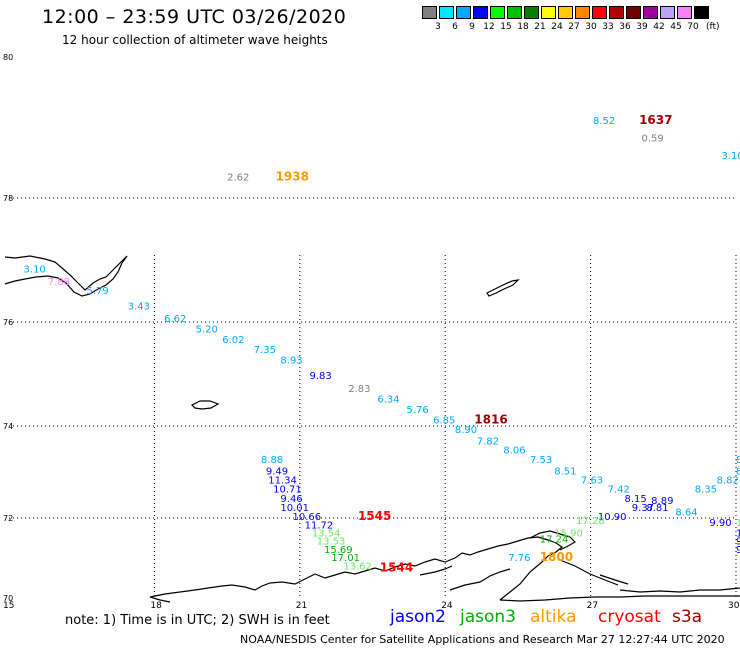 Image resolution: width=740 pixels, height=650 pixels. I want to click on legend-jason3: jason3, so click(488, 617).